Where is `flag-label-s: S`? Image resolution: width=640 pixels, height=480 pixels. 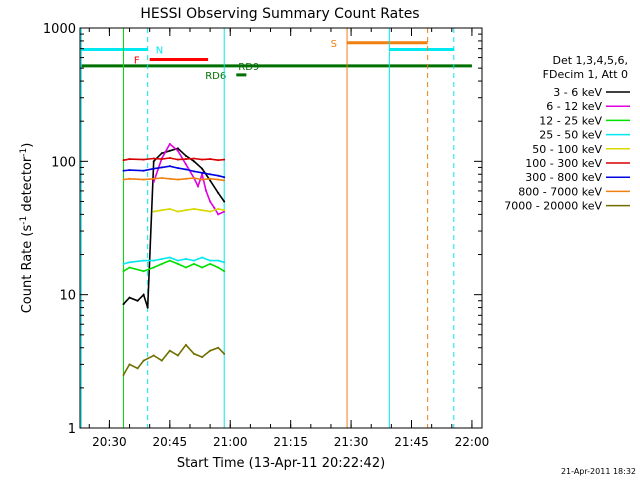
flag-label-s: S is located at coordinates (334, 44).